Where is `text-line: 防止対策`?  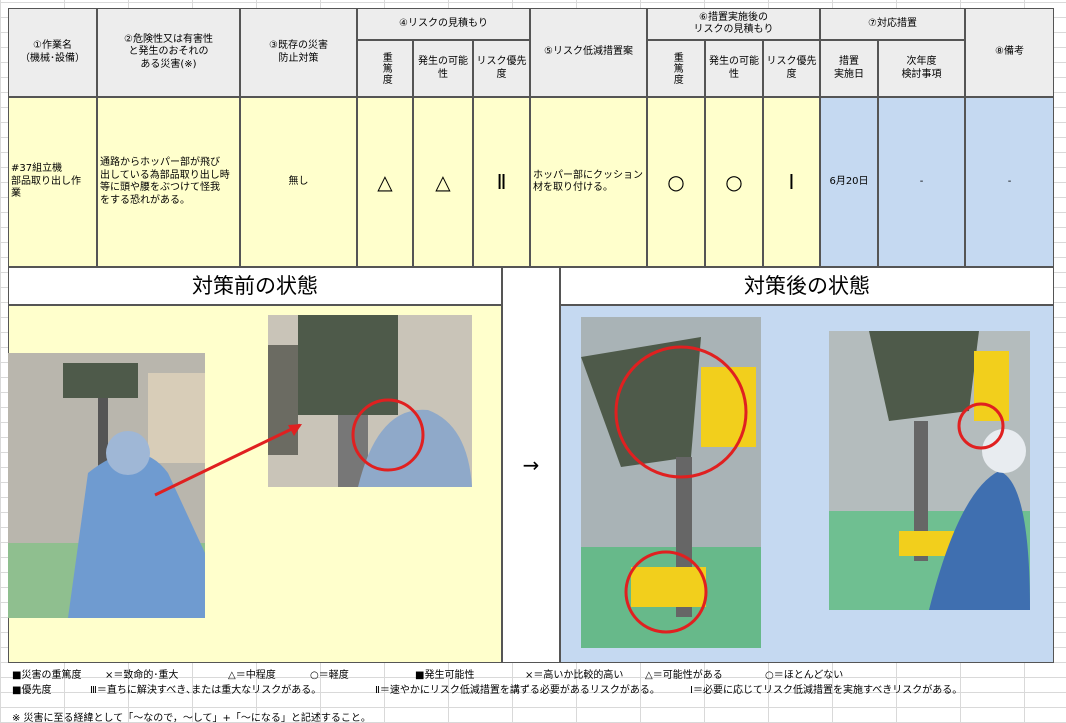 text-line: 防止対策 is located at coordinates (298, 58).